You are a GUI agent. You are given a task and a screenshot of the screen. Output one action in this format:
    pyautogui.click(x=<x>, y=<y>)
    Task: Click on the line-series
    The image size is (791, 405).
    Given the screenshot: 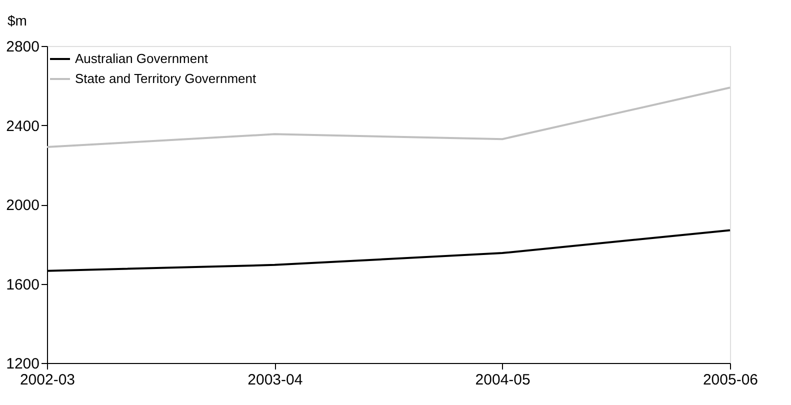 What is the action you would take?
    pyautogui.click(x=388, y=117)
    